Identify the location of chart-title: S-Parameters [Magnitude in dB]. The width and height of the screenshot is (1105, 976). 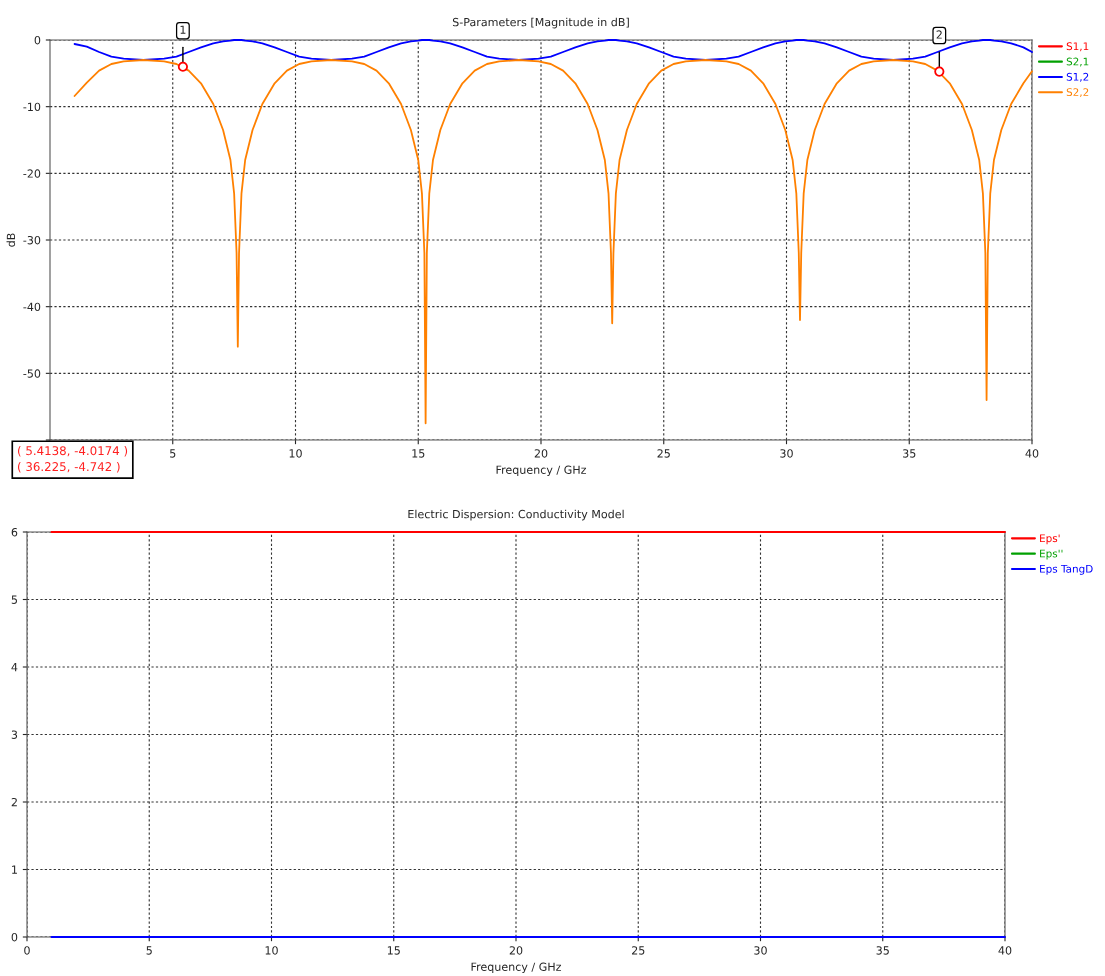
(540, 23).